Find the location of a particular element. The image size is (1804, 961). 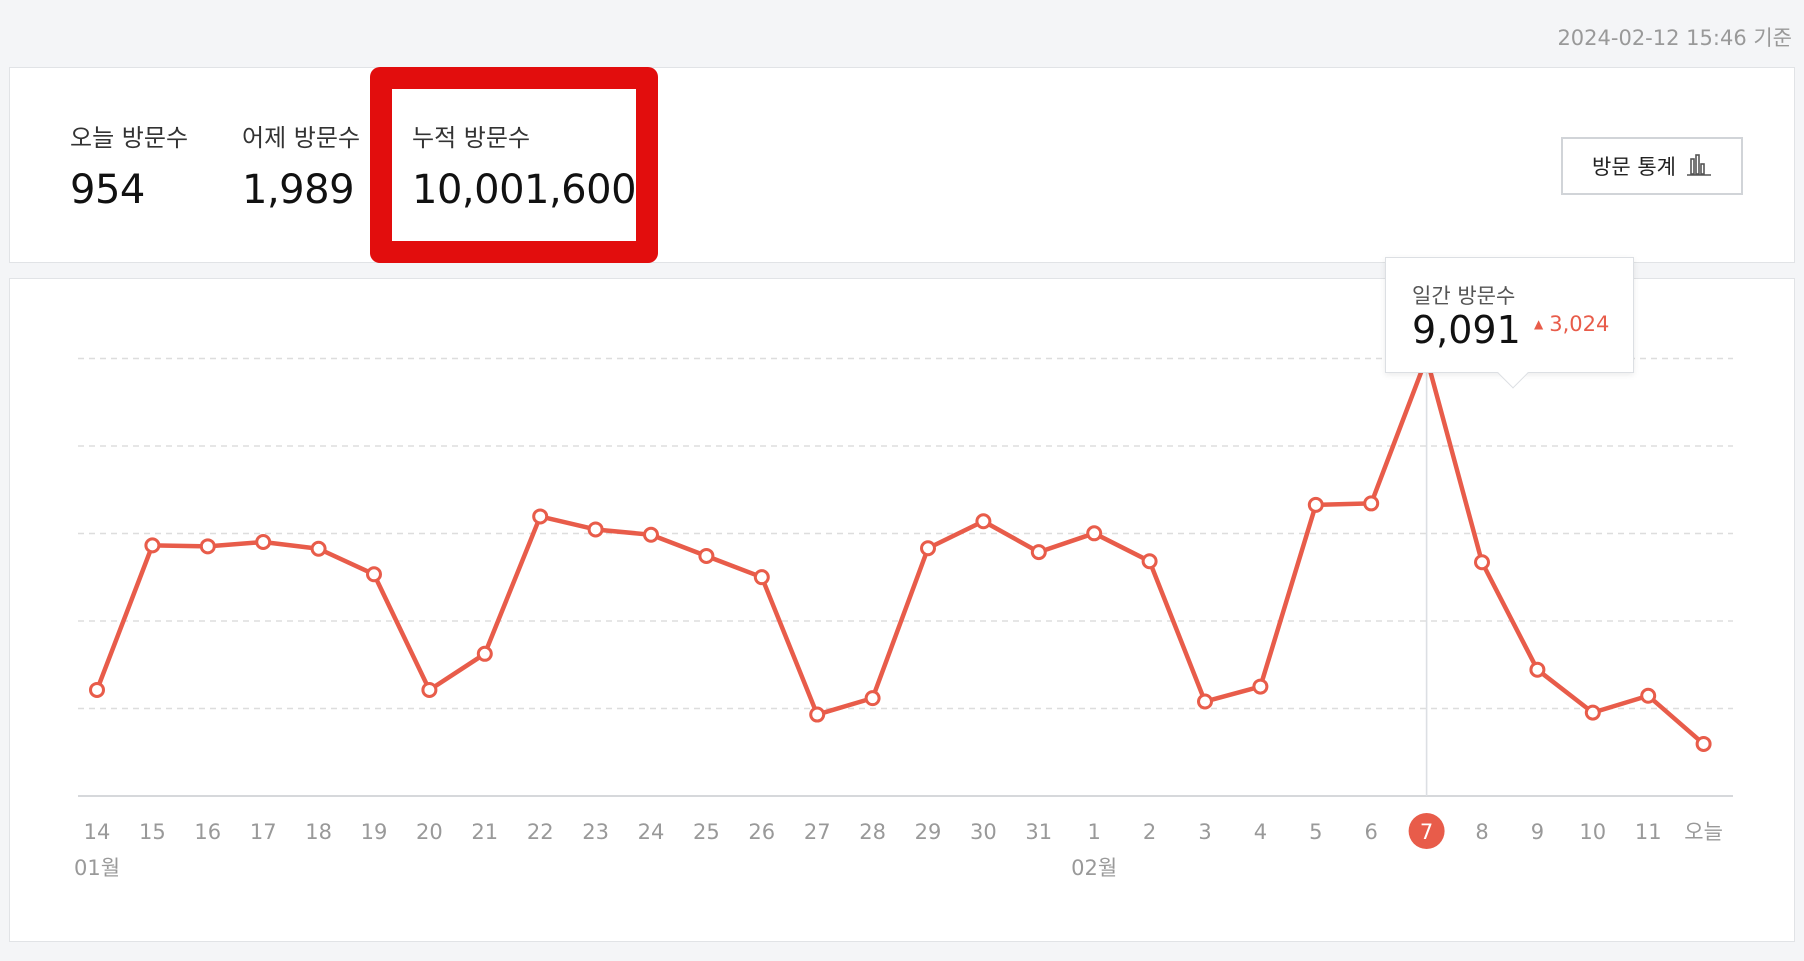

tooltip-change-value: 3,024 is located at coordinates (1579, 324).